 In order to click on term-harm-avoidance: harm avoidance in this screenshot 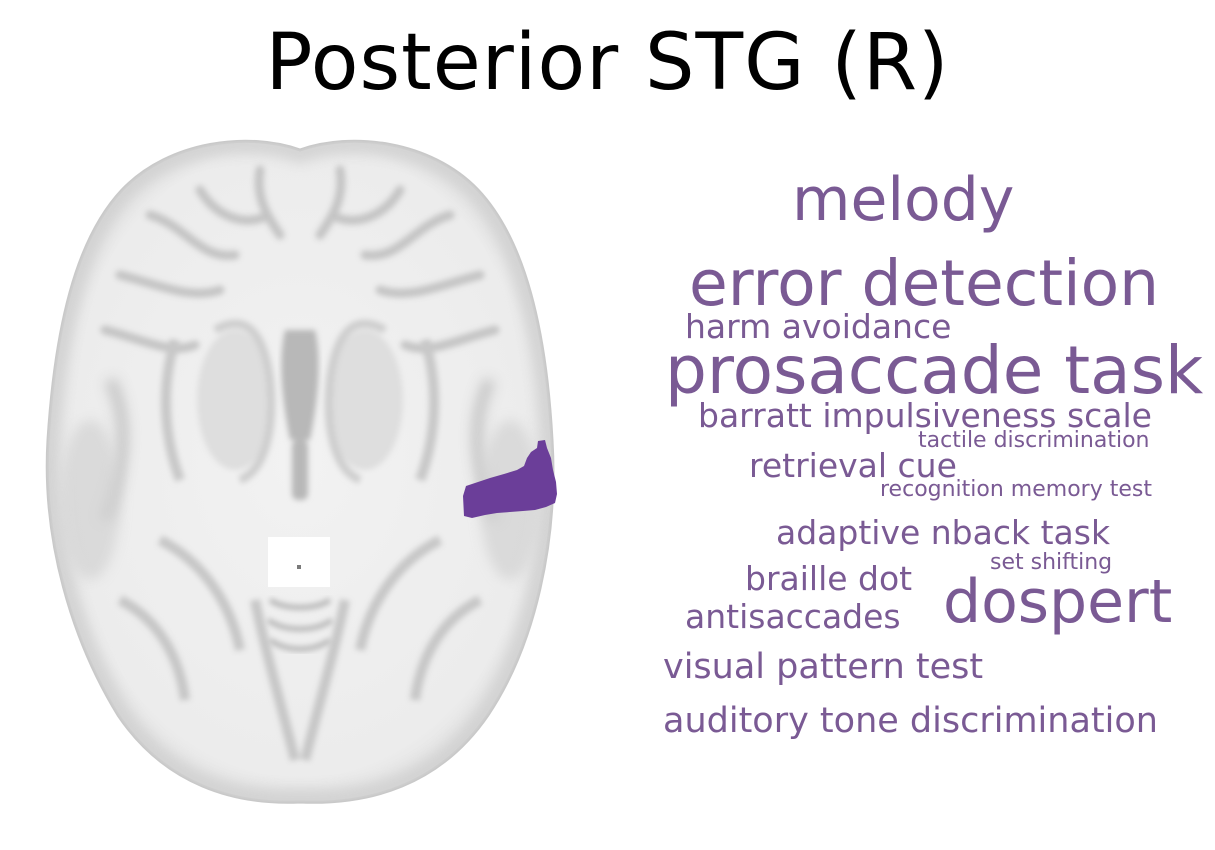, I will do `click(818, 326)`.